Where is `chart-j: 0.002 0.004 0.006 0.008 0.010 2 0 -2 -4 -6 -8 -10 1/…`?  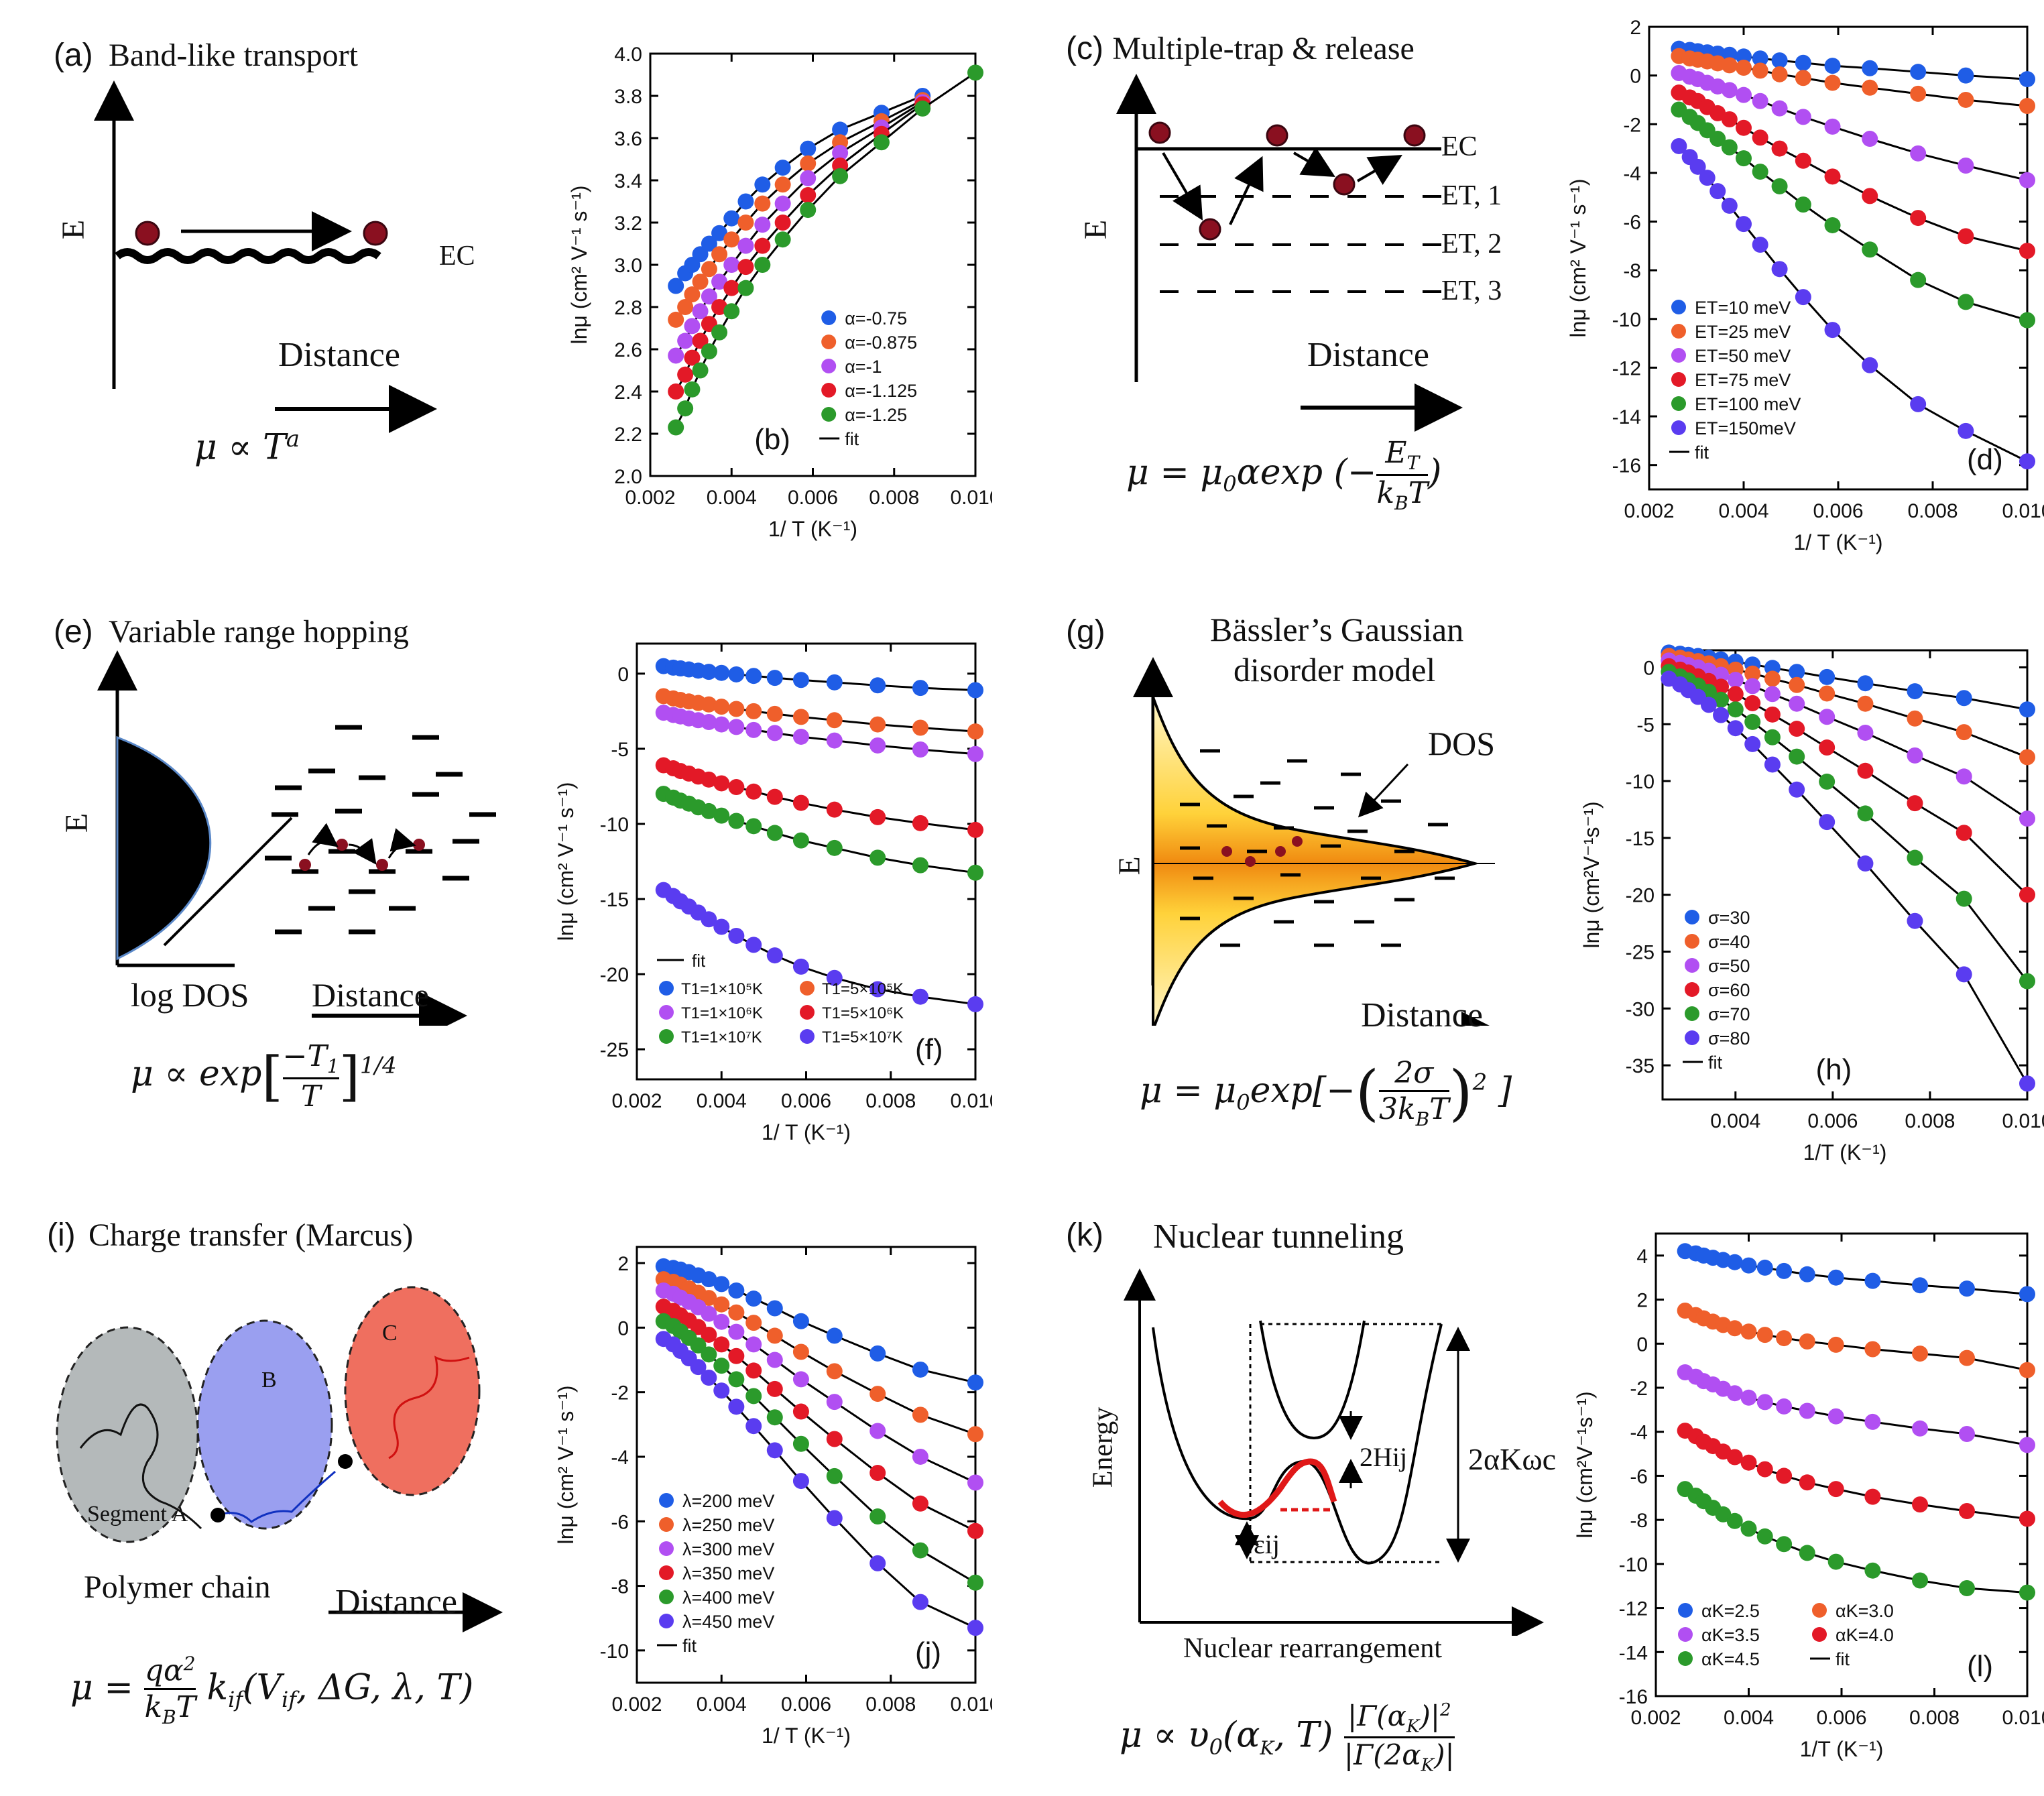
chart-j: 0.002 0.004 0.006 0.008 0.010 2 0 -2 -4 -6 -8 -10 1/… is located at coordinates (773, 1497).